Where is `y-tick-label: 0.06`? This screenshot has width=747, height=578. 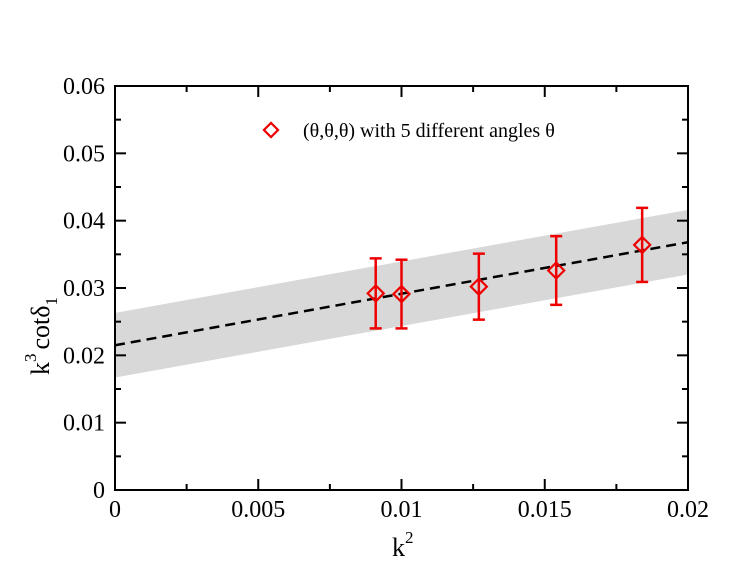 y-tick-label: 0.06 is located at coordinates (84, 87).